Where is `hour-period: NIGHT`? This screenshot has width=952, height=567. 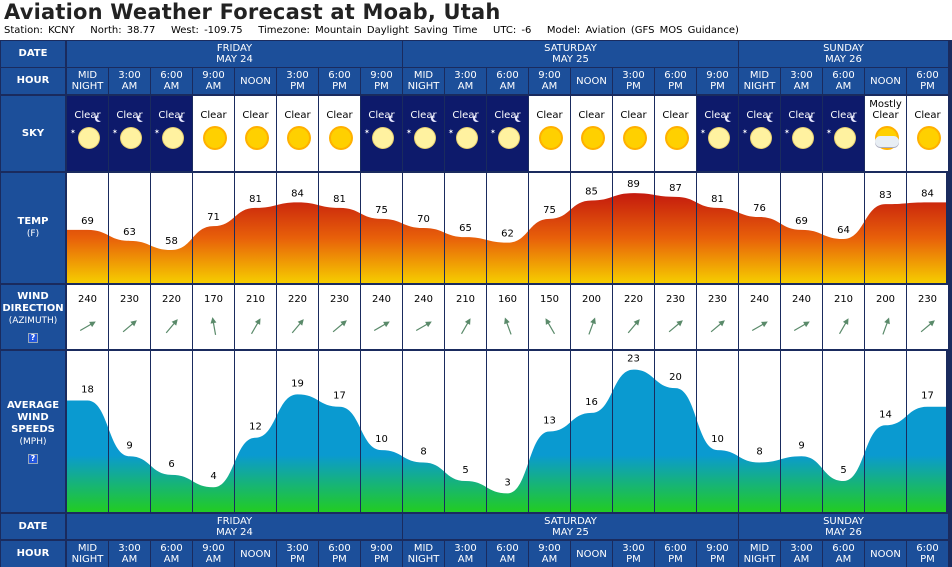 hour-period: NIGHT is located at coordinates (759, 559).